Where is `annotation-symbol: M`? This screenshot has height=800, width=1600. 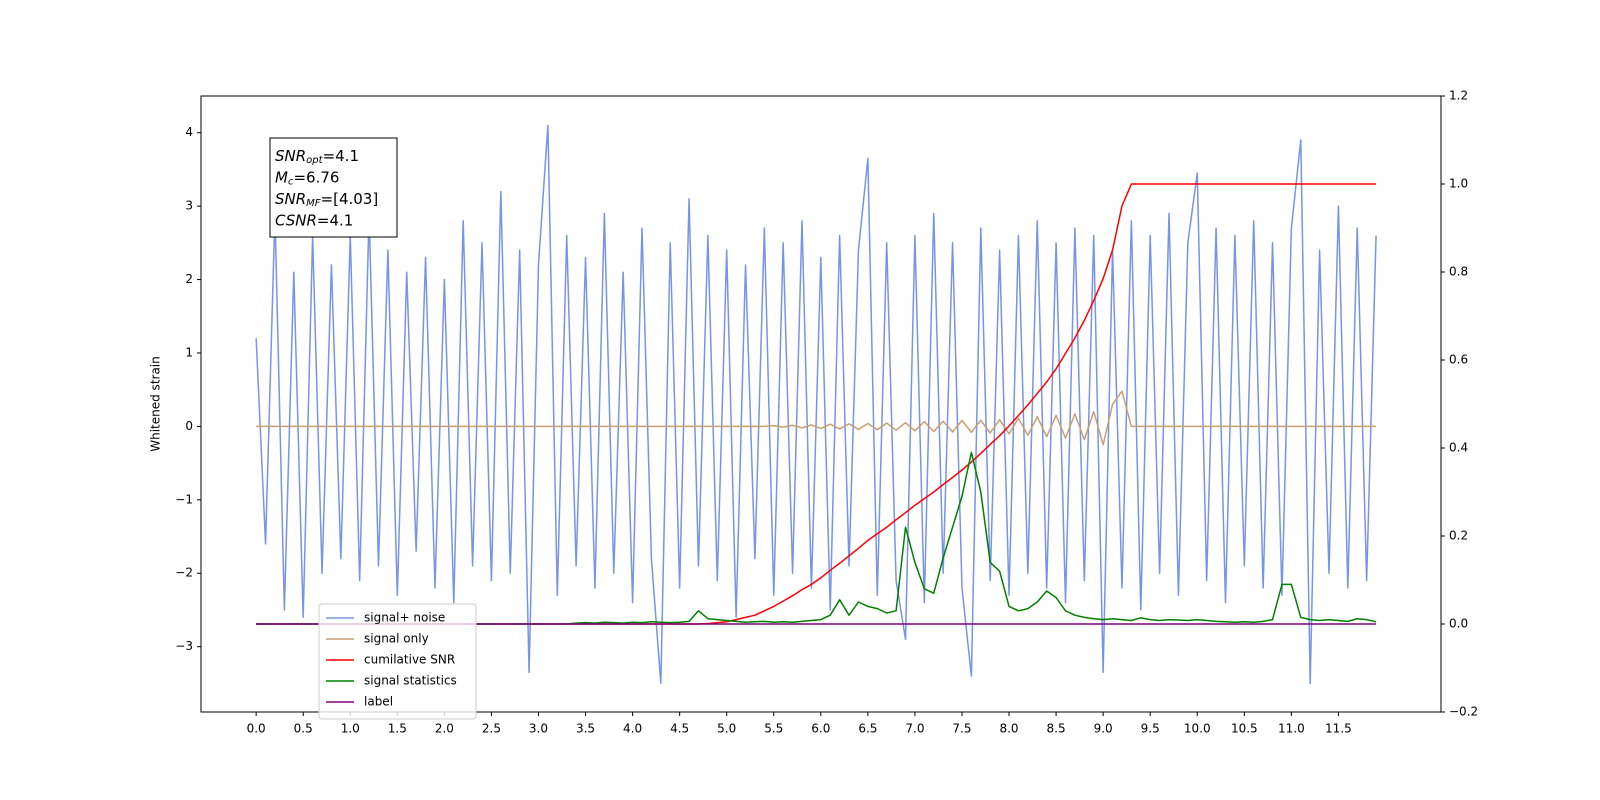
annotation-symbol: M is located at coordinates (281, 177).